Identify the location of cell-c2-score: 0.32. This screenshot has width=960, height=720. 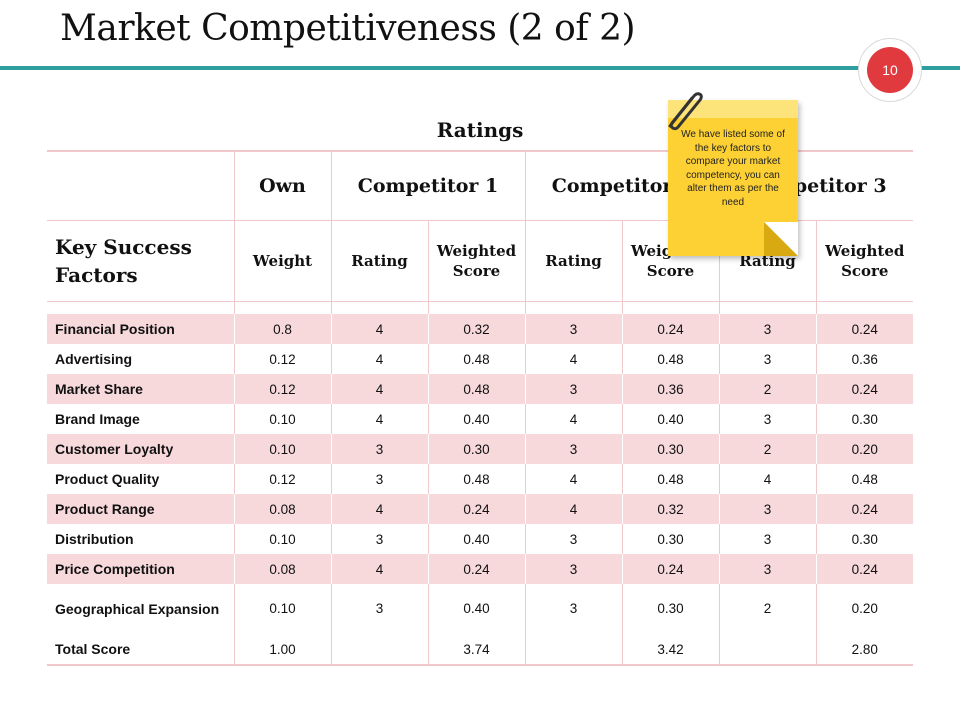
(670, 509).